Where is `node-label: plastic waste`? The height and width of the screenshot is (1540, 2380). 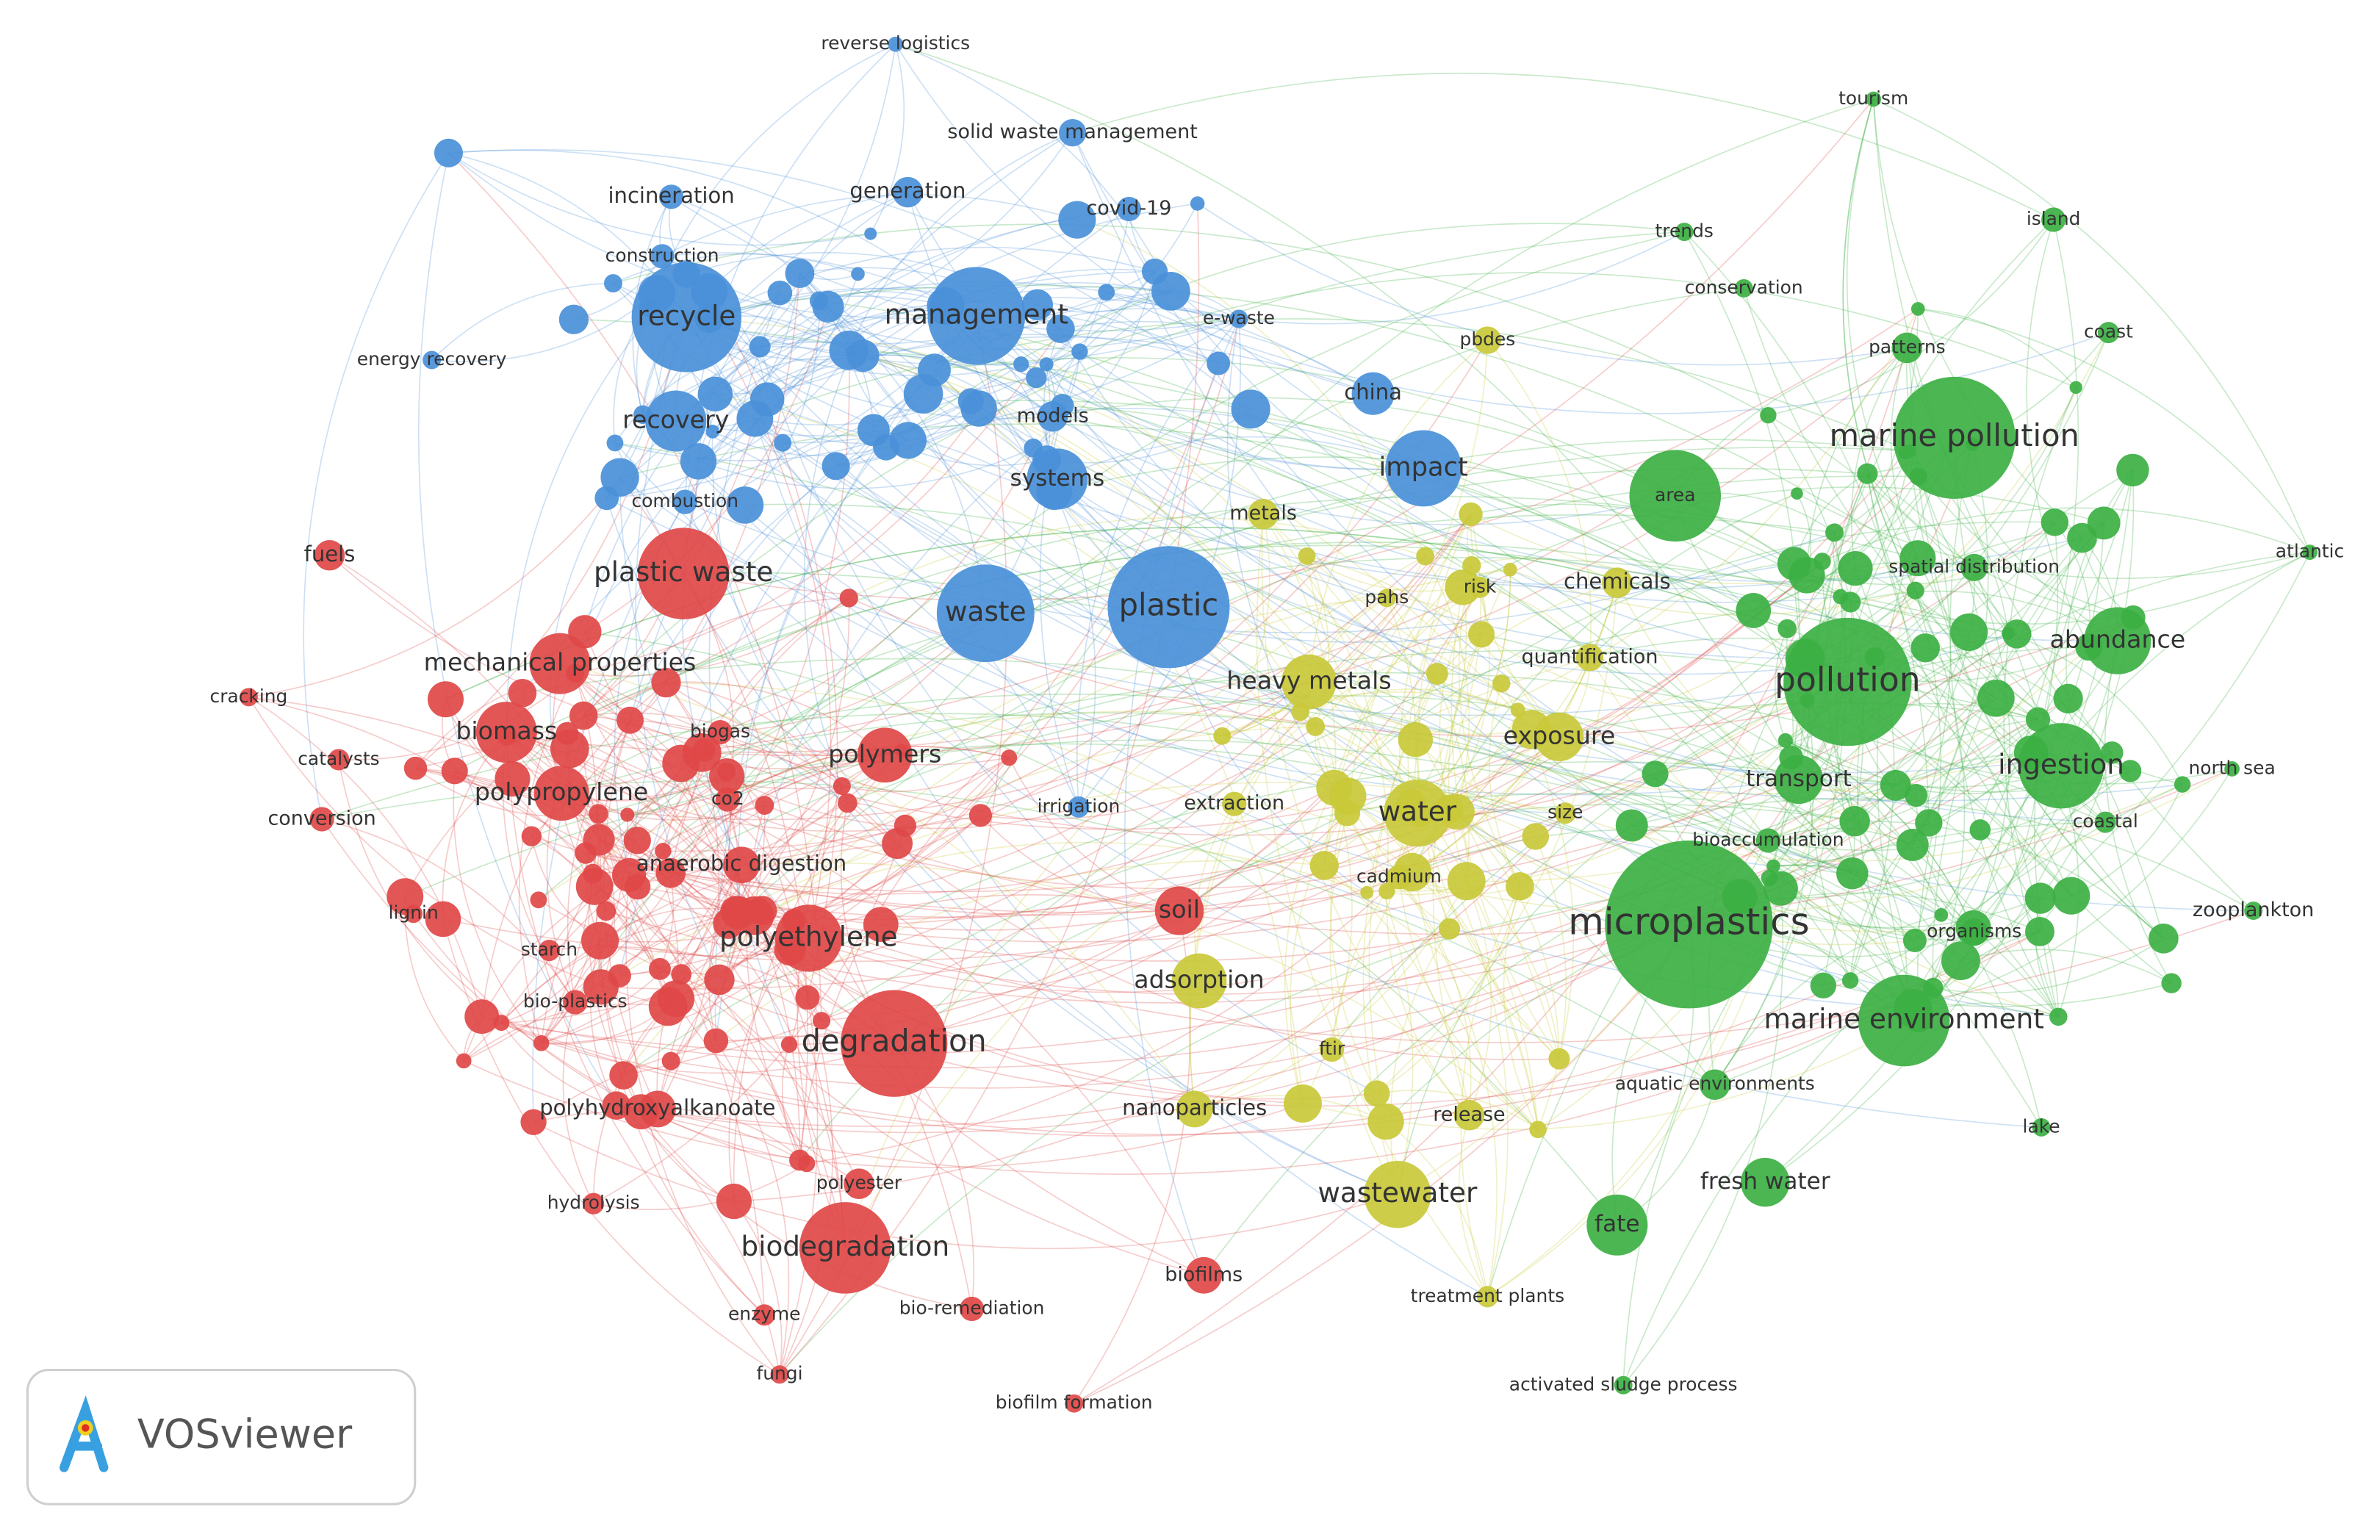
node-label: plastic waste is located at coordinates (683, 571).